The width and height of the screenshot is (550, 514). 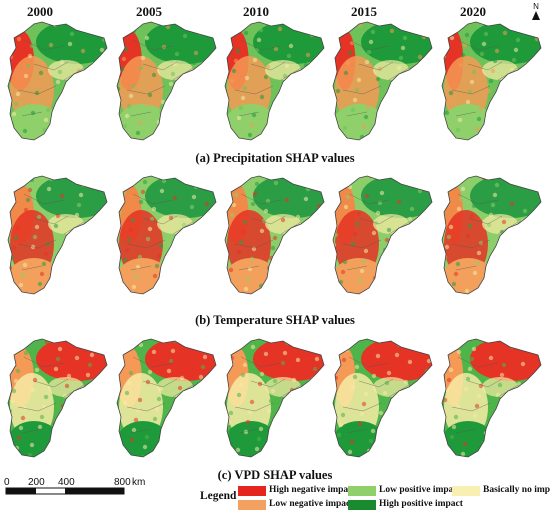 What do you see at coordinates (166, 81) in the screenshot?
I see `map-precip-2005` at bounding box center [166, 81].